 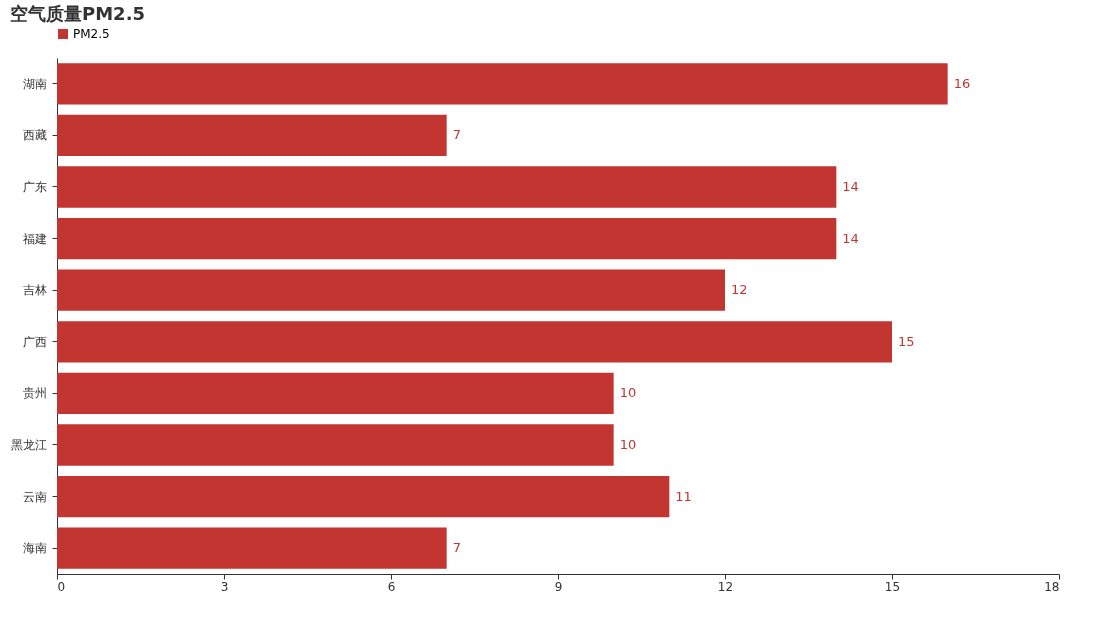 I want to click on x-tick-label: 9, so click(x=558, y=586).